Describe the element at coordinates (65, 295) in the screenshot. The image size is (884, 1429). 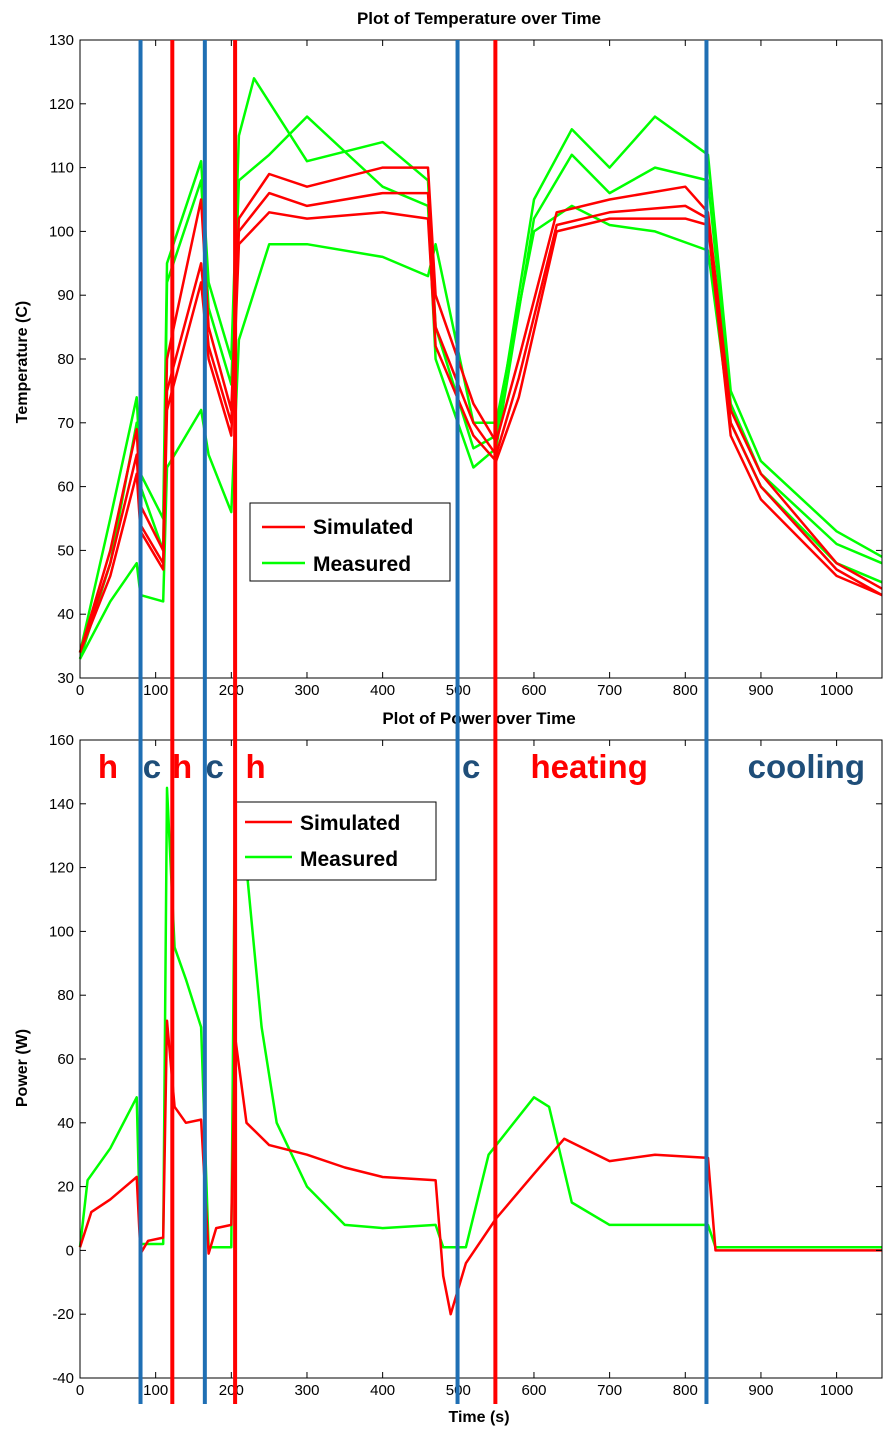
I see `temperature-y-tick-label: 90` at that location.